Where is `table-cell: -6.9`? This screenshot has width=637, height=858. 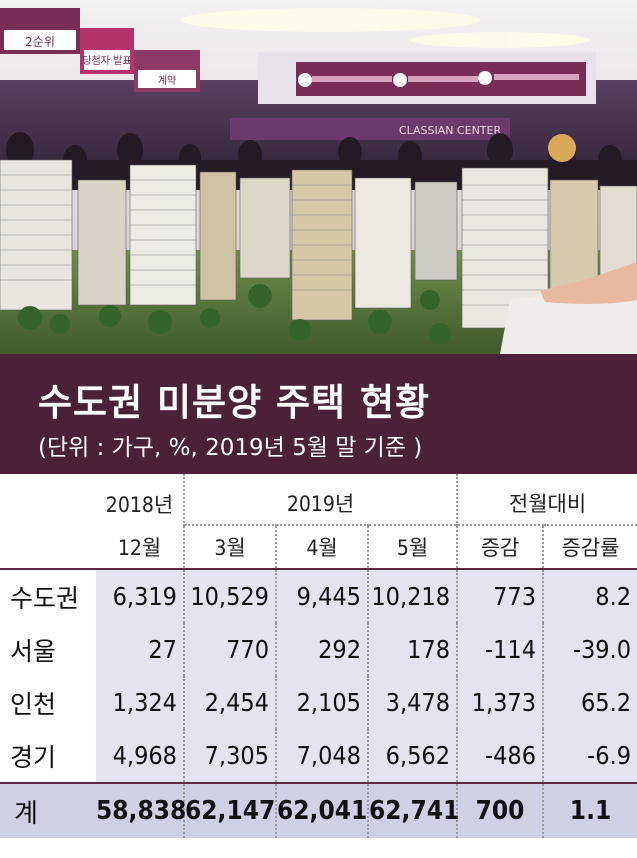
table-cell: -6.9 is located at coordinates (589, 756).